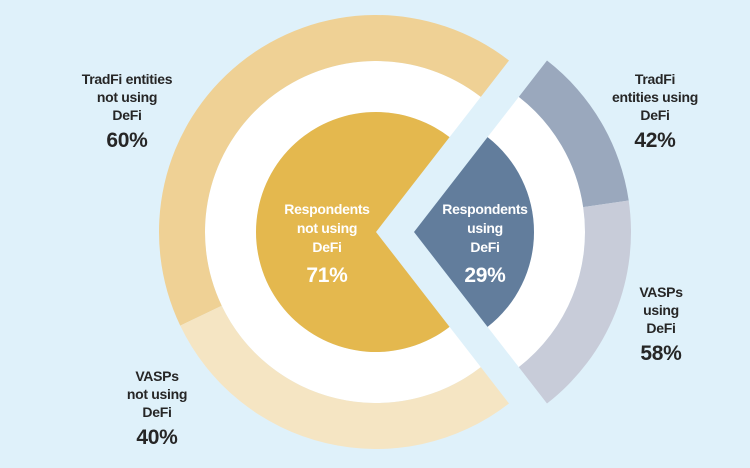 The height and width of the screenshot is (468, 750). I want to click on inner-label-value: 29%, so click(485, 275).